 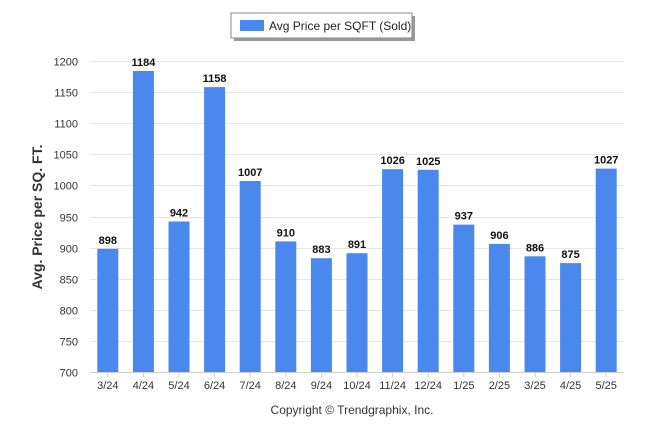 What do you see at coordinates (463, 386) in the screenshot?
I see `x-tick-label: 1/25` at bounding box center [463, 386].